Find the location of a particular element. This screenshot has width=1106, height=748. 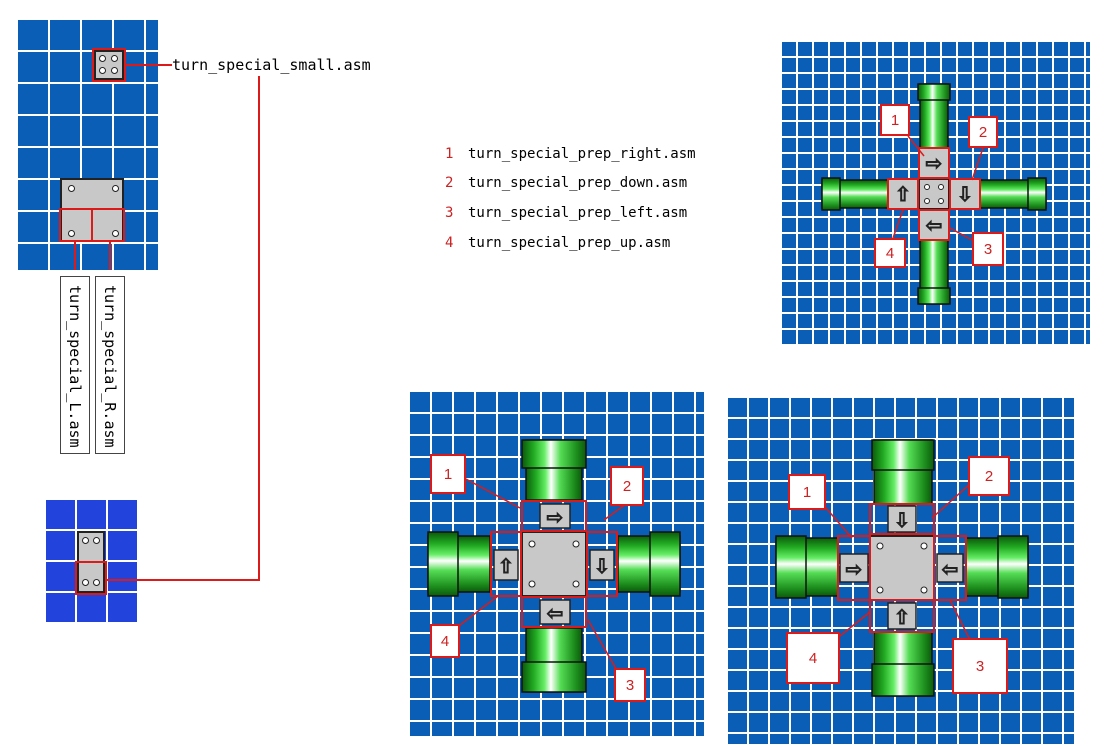

vertical-plate-highlight is located at coordinates (91, 578).